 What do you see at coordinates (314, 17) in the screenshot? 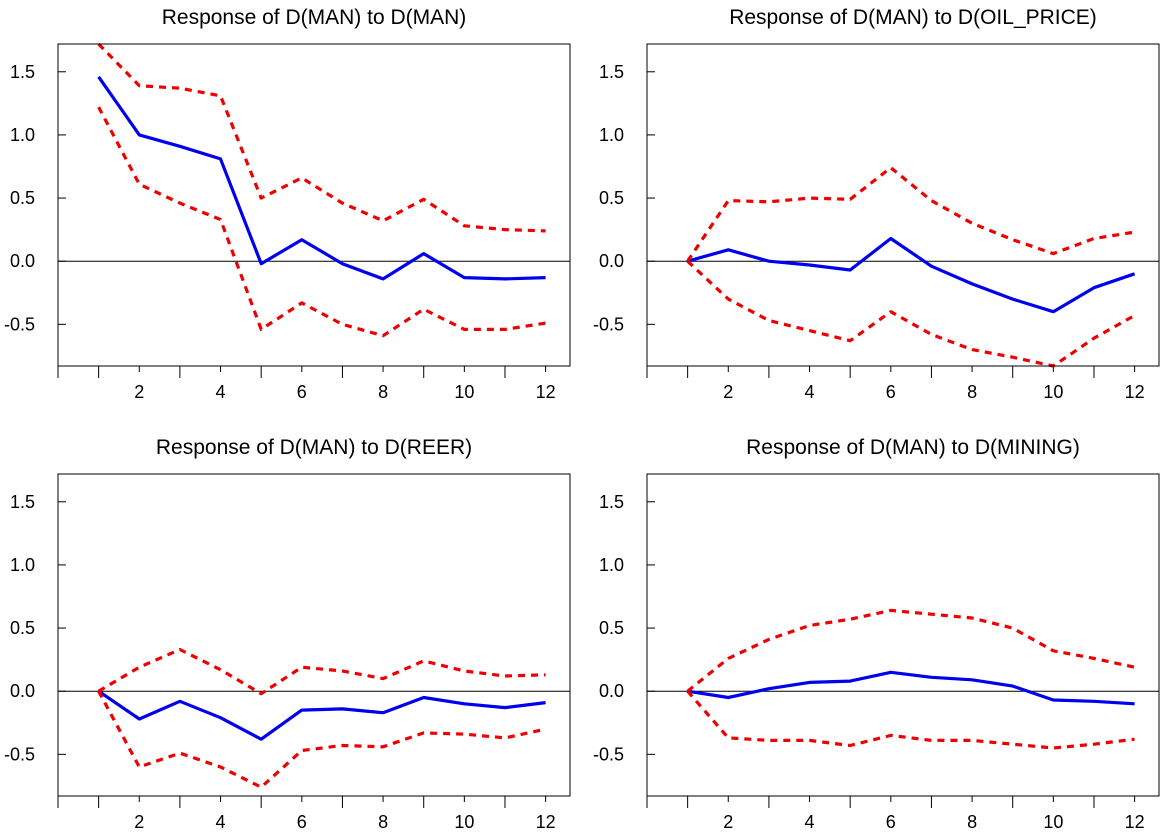
I see `chart-title: Response of D(MAN) to D(MAN)` at bounding box center [314, 17].